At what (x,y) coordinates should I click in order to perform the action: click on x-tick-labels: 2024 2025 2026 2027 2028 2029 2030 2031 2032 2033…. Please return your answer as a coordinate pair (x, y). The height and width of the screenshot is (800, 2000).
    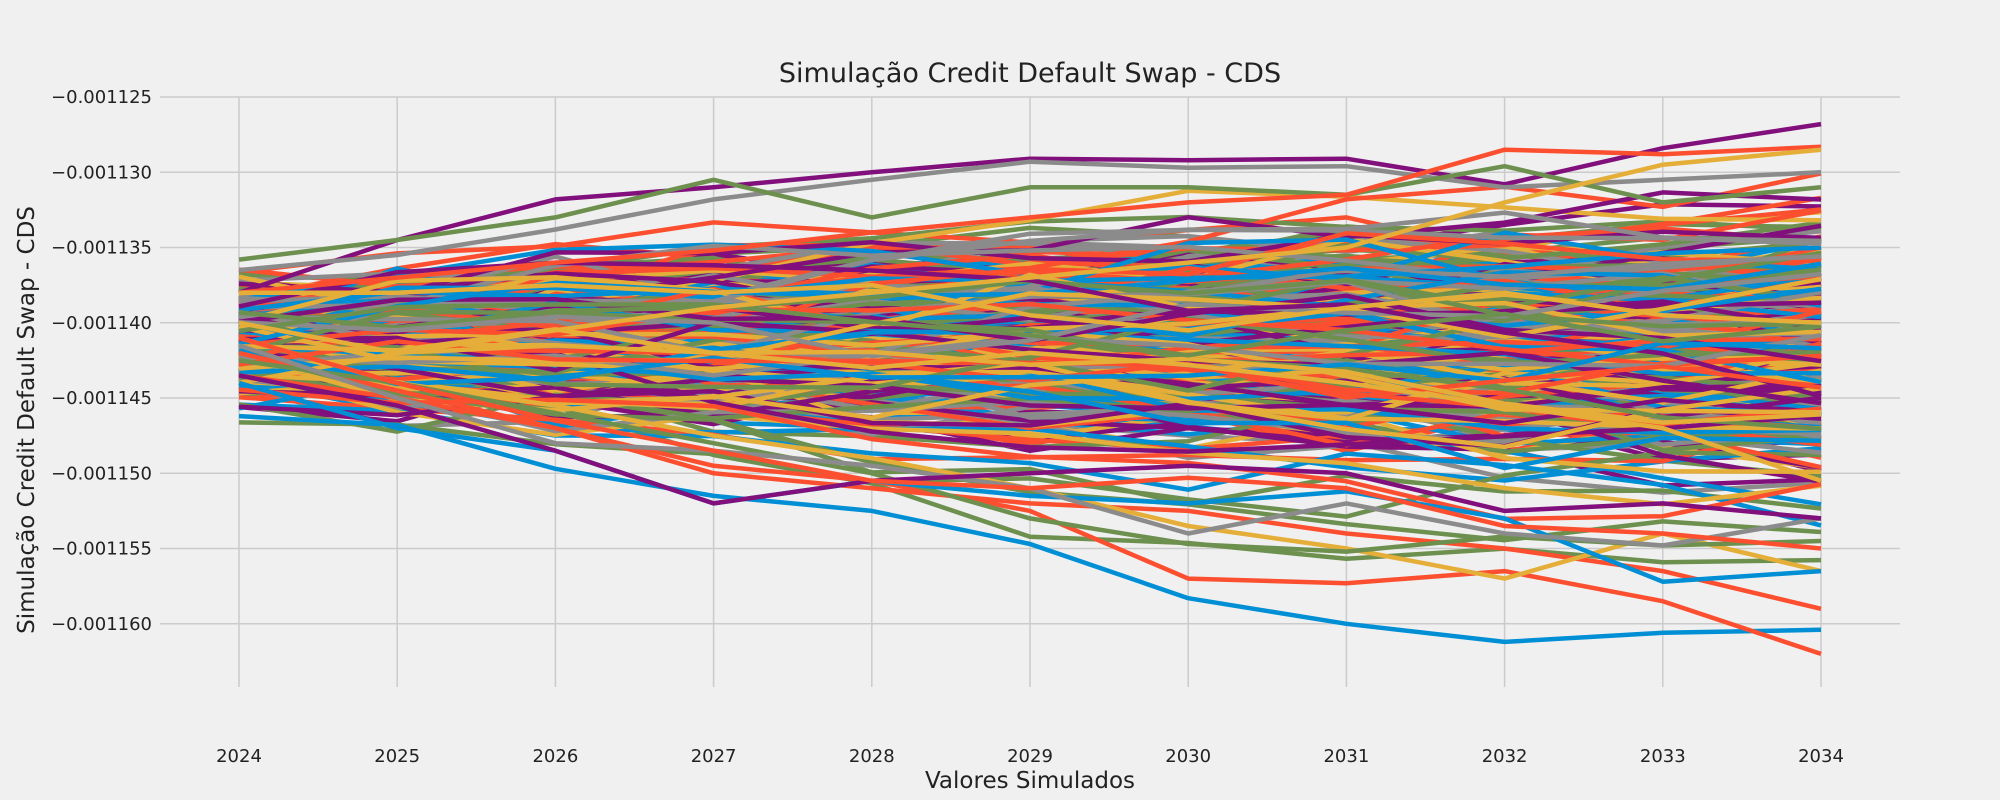
    Looking at the image, I should click on (1030, 756).